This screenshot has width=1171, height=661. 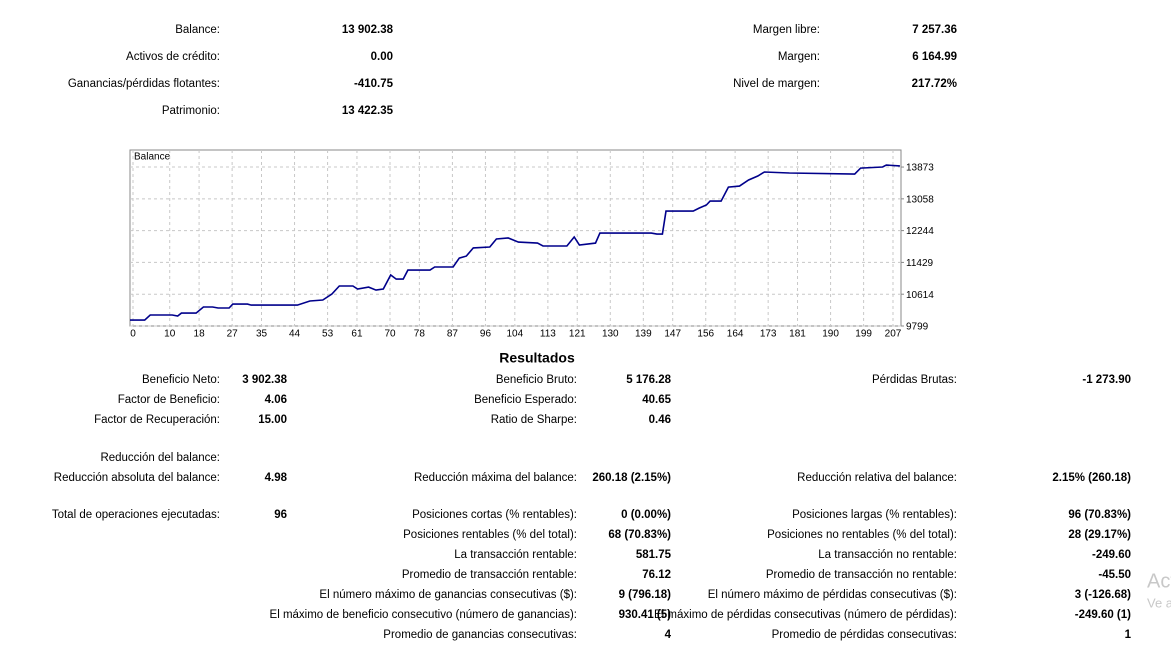 I want to click on result-label: Factor de Recuperación:, so click(x=157, y=420).